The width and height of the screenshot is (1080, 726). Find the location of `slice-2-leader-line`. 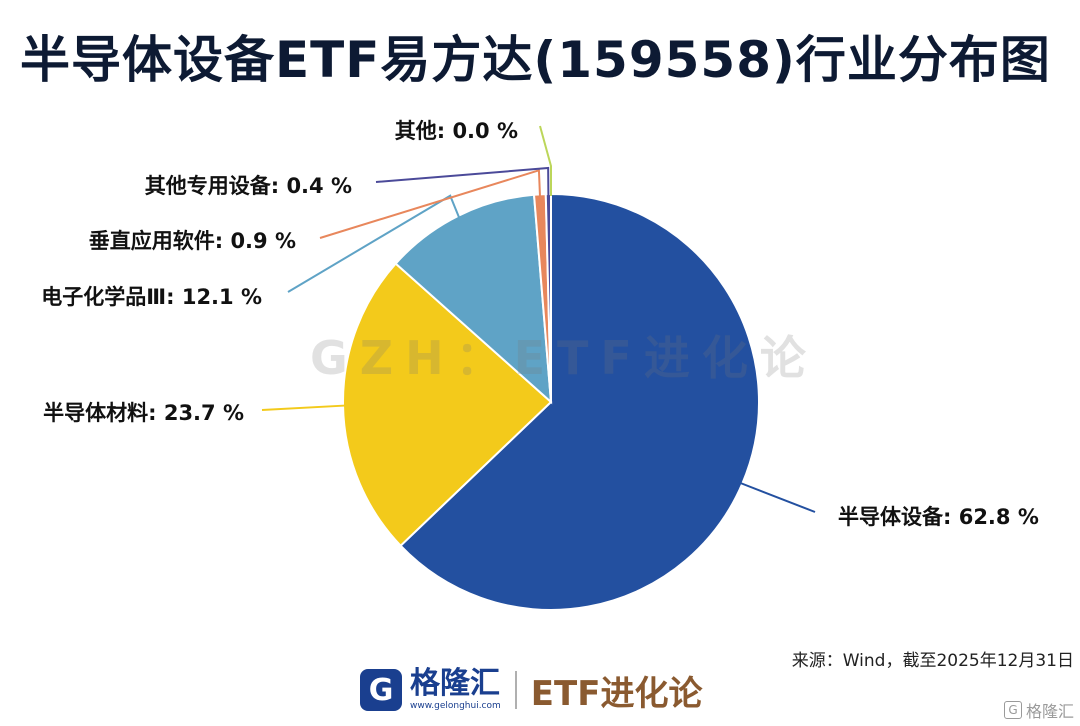

slice-2-leader-line is located at coordinates (374, 243).